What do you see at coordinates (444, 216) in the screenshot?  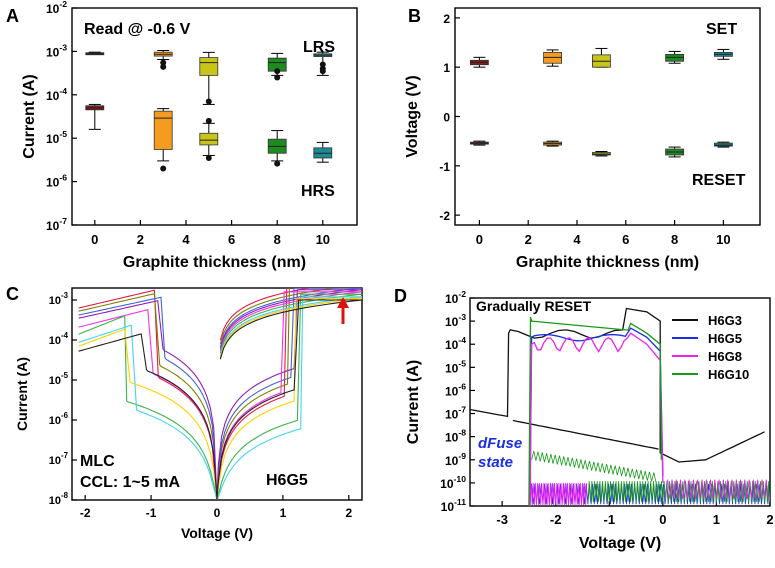 I see `y-tick-label: -2` at bounding box center [444, 216].